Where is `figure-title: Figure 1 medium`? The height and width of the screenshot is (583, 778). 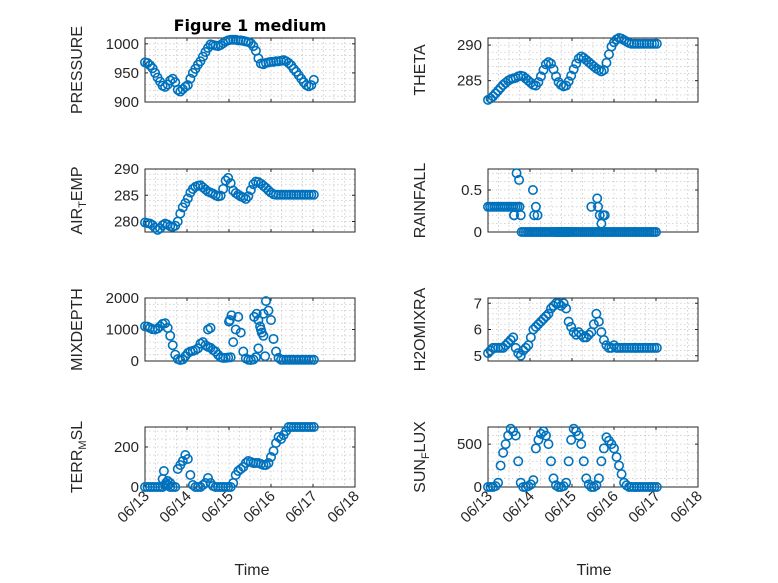 figure-title: Figure 1 medium is located at coordinates (250, 25).